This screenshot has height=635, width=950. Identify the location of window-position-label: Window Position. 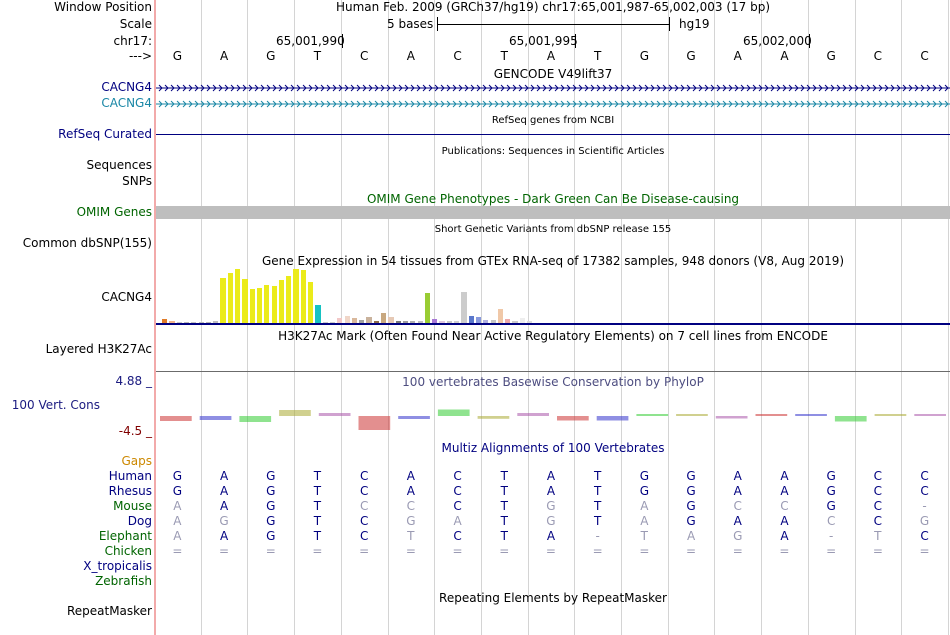
(103, 7).